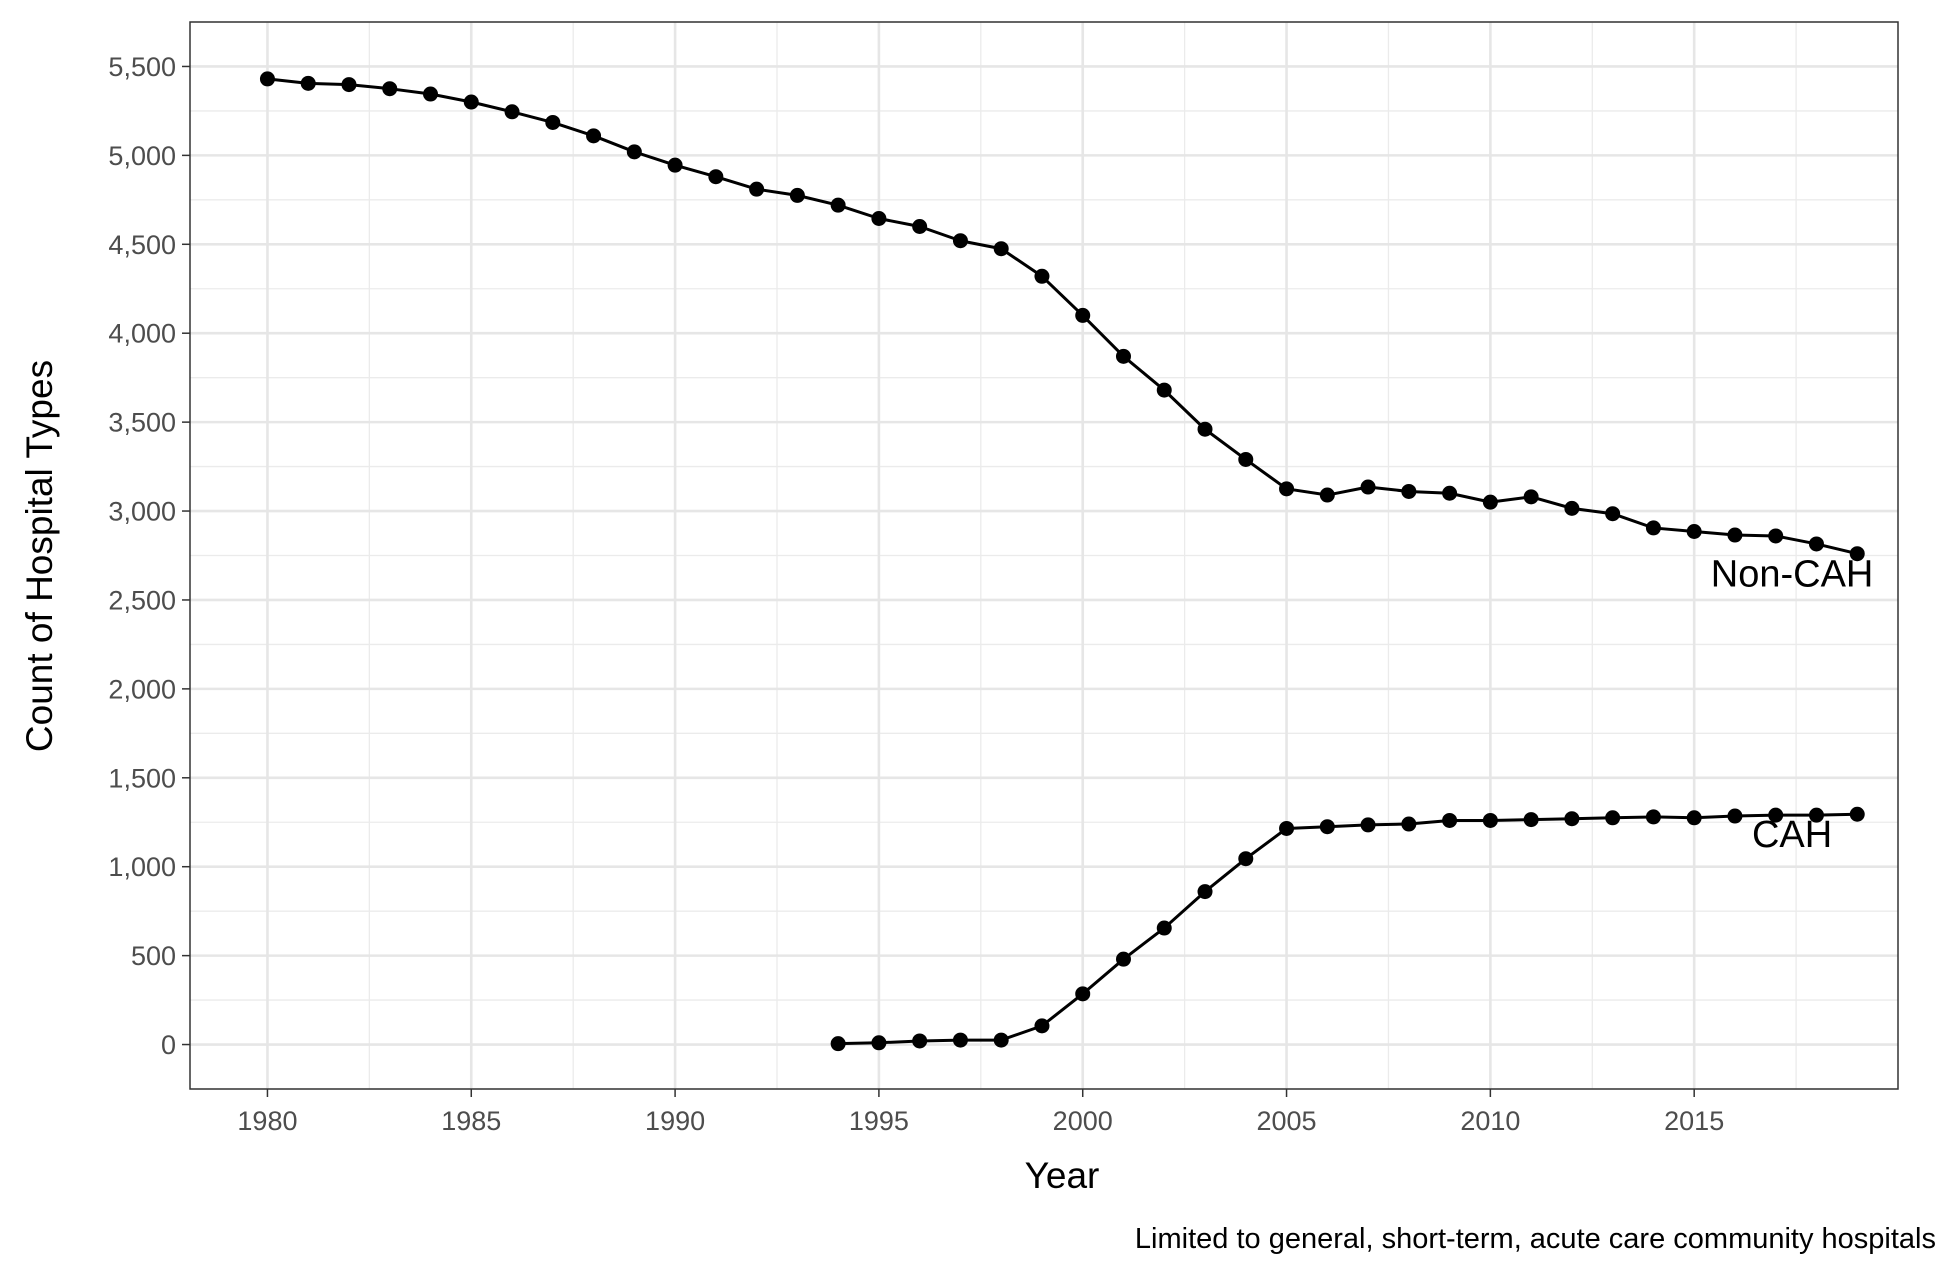 This screenshot has width=1950, height=1275. Describe the element at coordinates (1490, 1121) in the screenshot. I see `x-tick-label: 2010` at that location.